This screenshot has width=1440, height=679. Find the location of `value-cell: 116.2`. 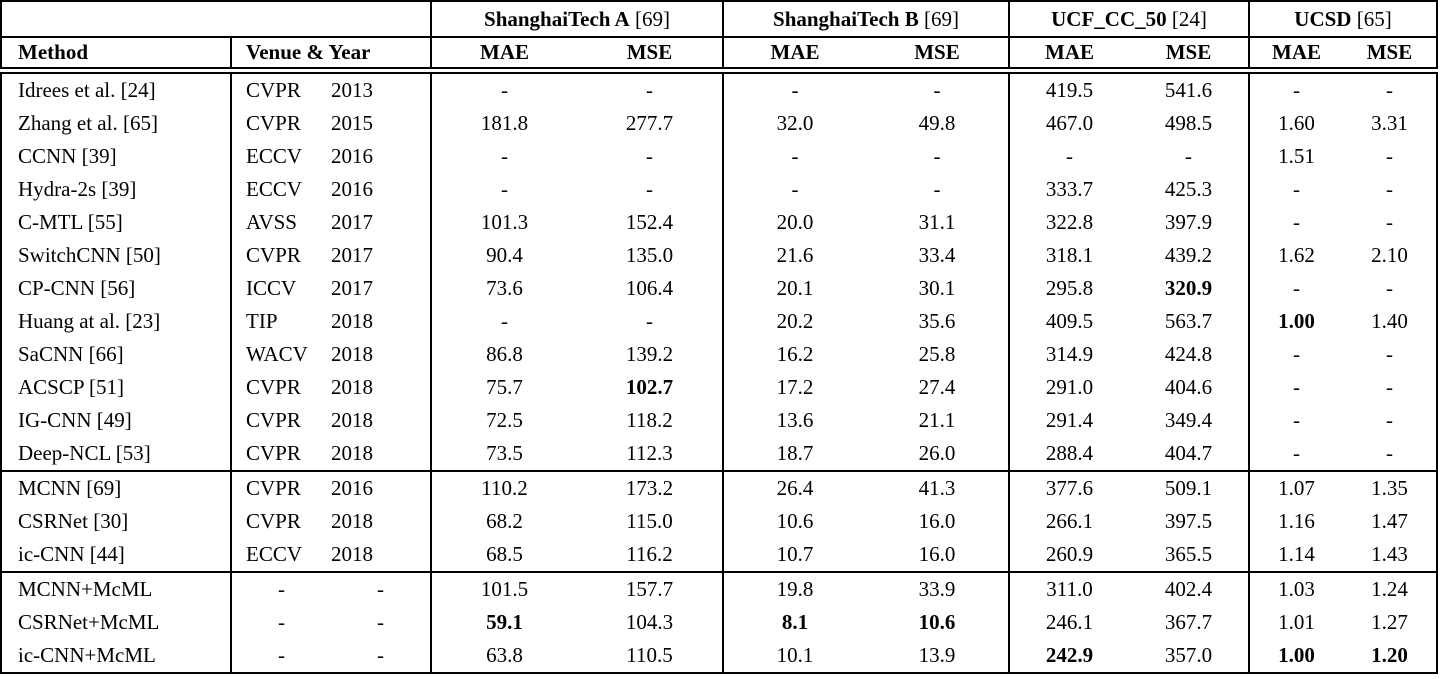

value-cell: 116.2 is located at coordinates (650, 554).